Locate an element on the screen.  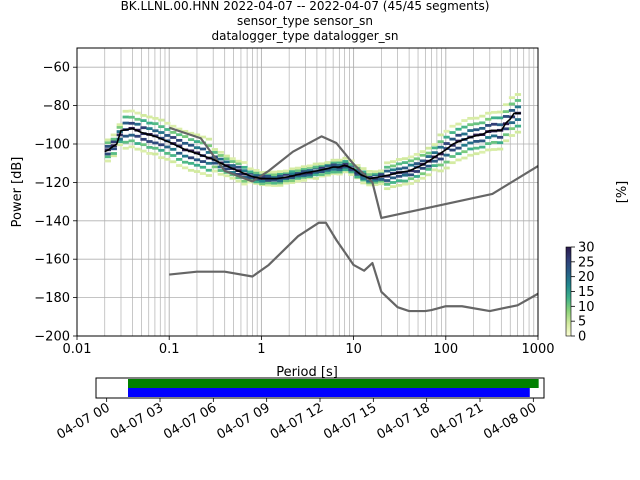
figure-title-line3: datalogger_type datalogger_sn is located at coordinates (305, 36).